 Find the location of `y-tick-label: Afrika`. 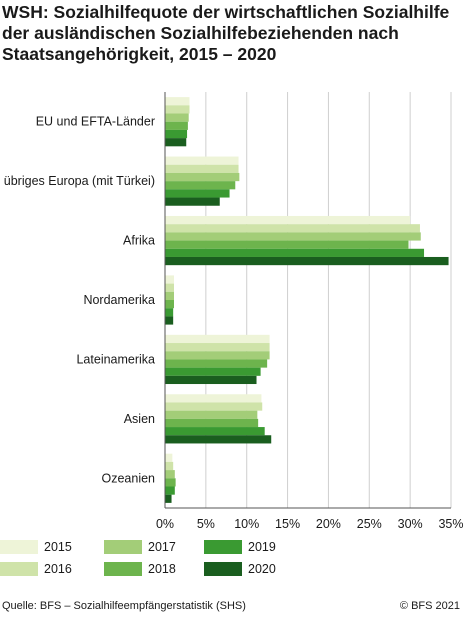

y-tick-label: Afrika is located at coordinates (139, 241).